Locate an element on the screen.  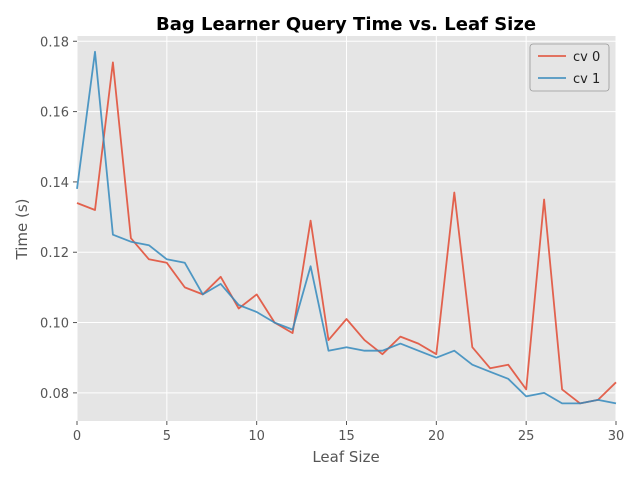
x-tick-label: 10 is located at coordinates (256, 436).